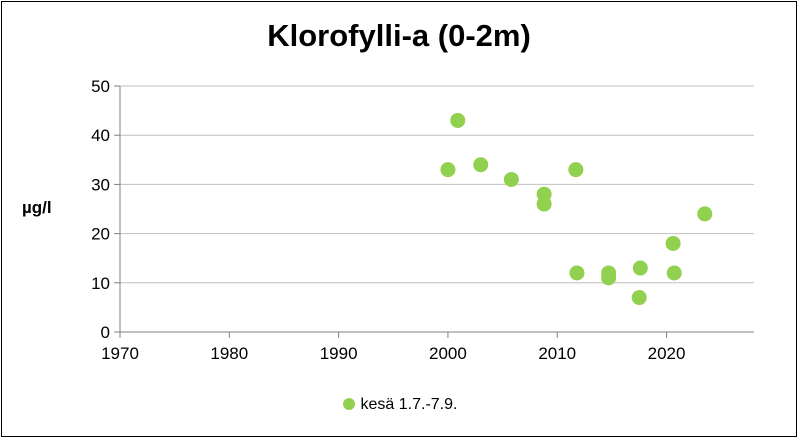 The image size is (800, 440). Describe the element at coordinates (557, 353) in the screenshot. I see `x-tick-label: 2010` at that location.